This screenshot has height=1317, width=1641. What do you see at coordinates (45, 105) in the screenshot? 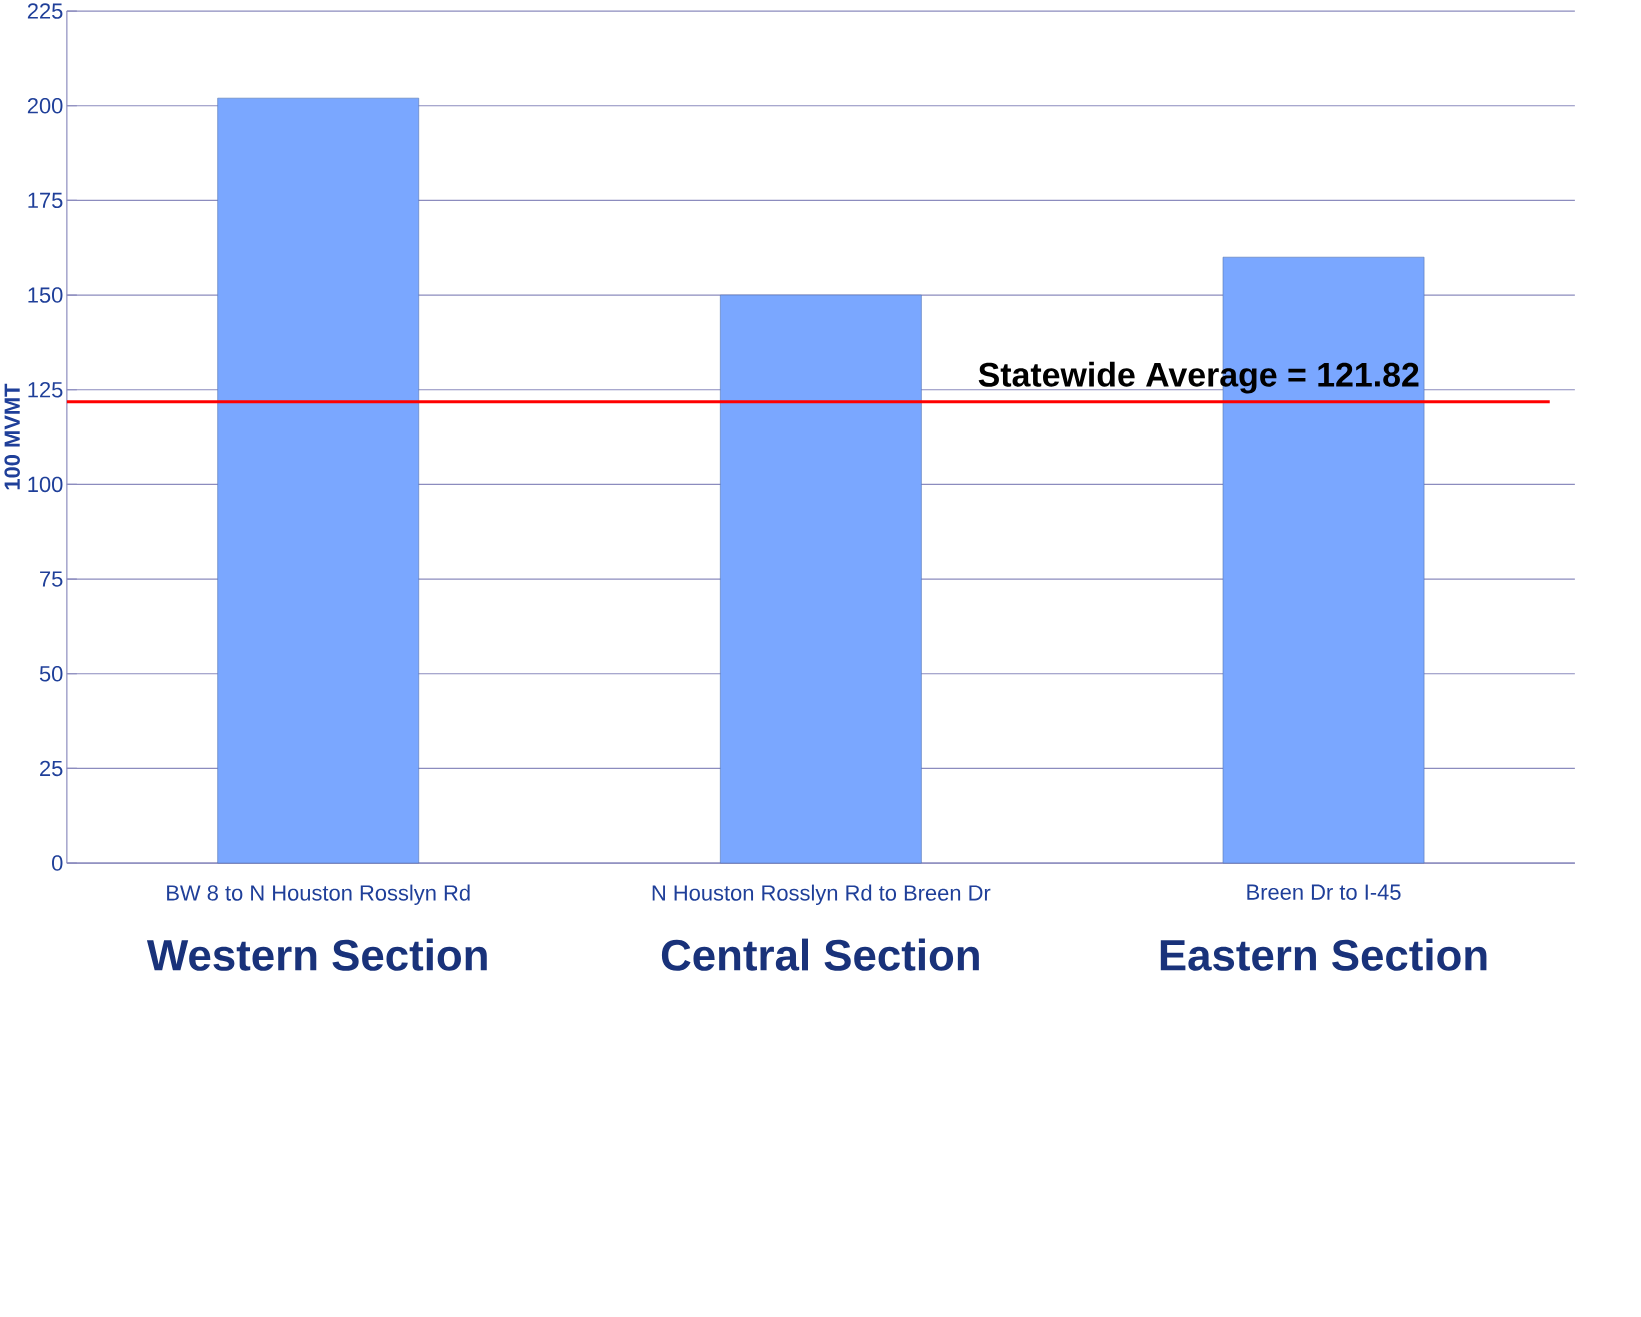
I see `y-tick-label: 200` at bounding box center [45, 105].